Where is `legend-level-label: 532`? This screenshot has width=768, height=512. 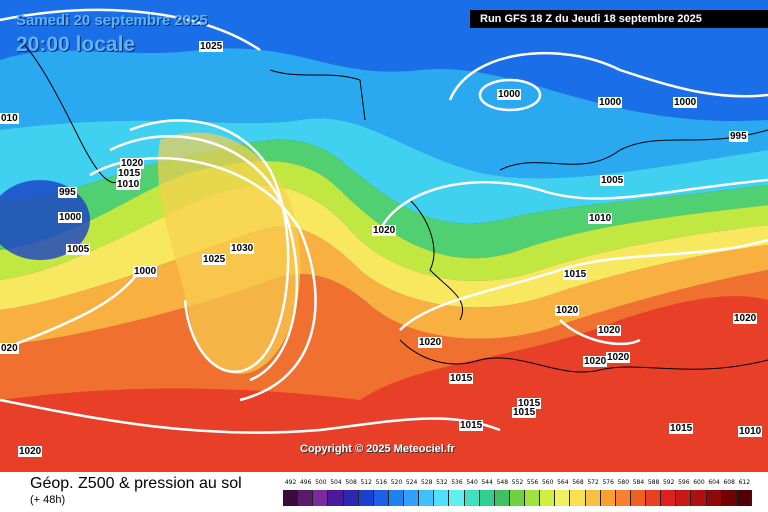 legend-level-label: 532 is located at coordinates (442, 482).